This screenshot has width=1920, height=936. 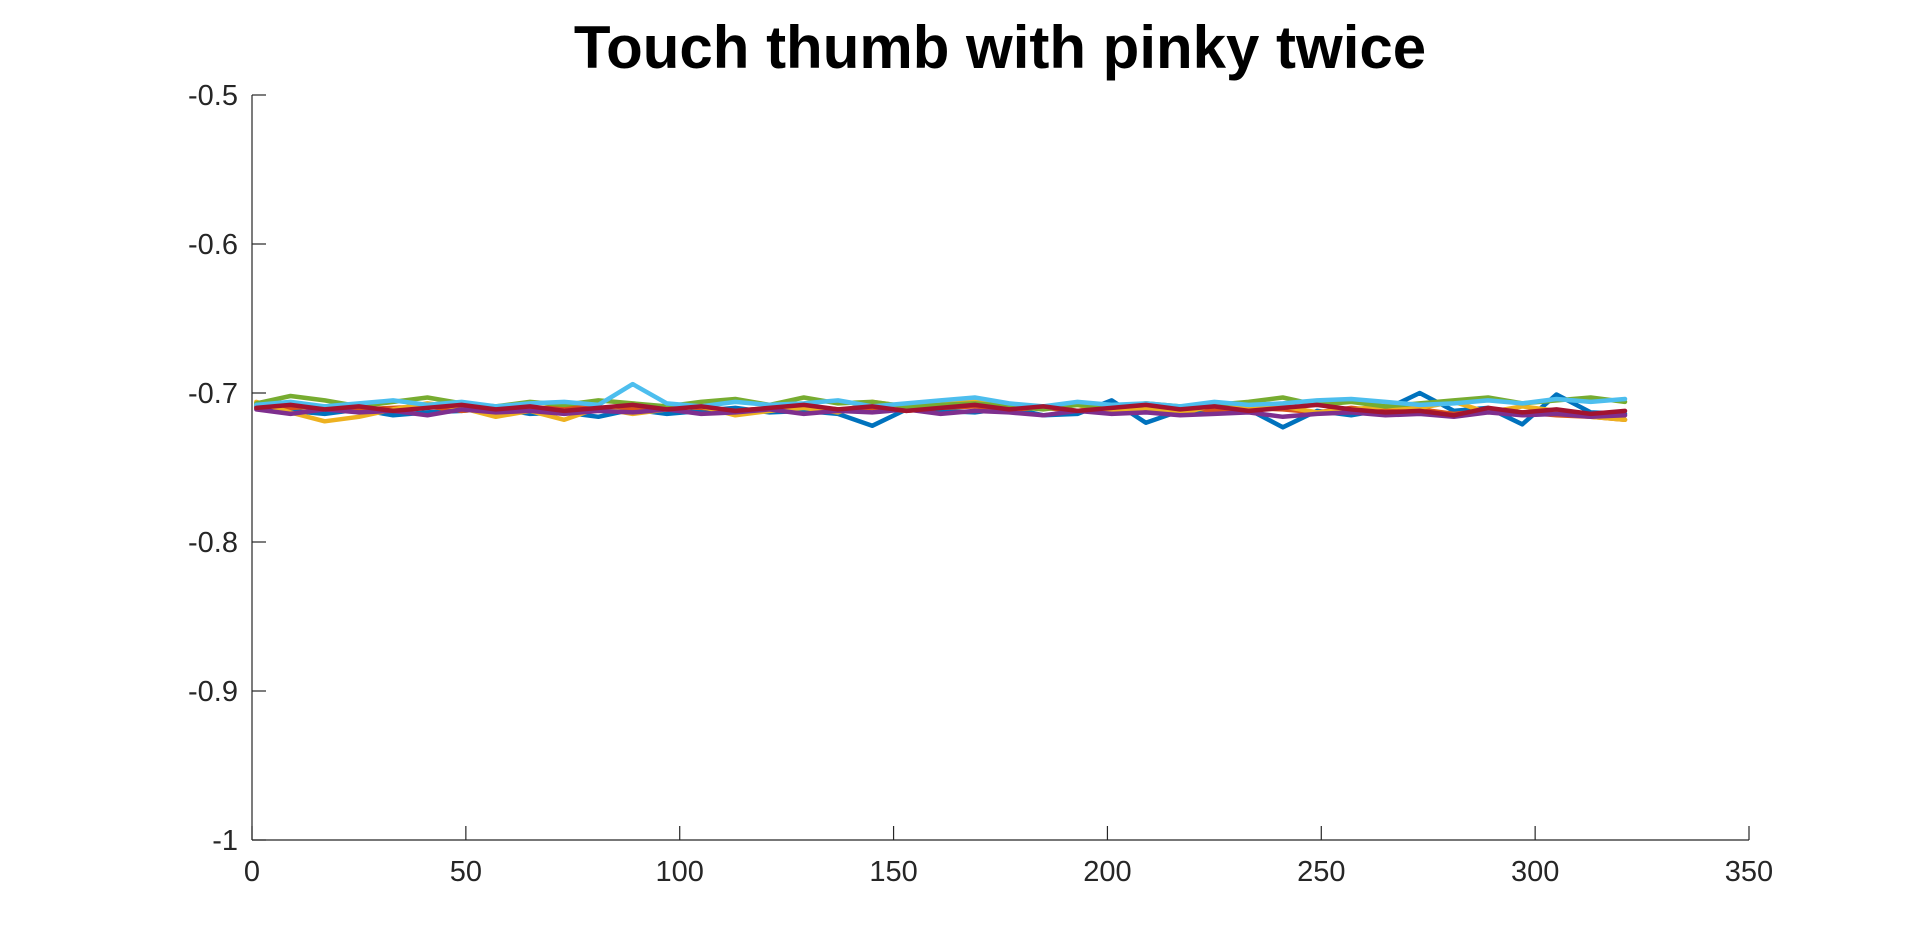 What do you see at coordinates (1749, 872) in the screenshot?
I see `x-tick-label: 350` at bounding box center [1749, 872].